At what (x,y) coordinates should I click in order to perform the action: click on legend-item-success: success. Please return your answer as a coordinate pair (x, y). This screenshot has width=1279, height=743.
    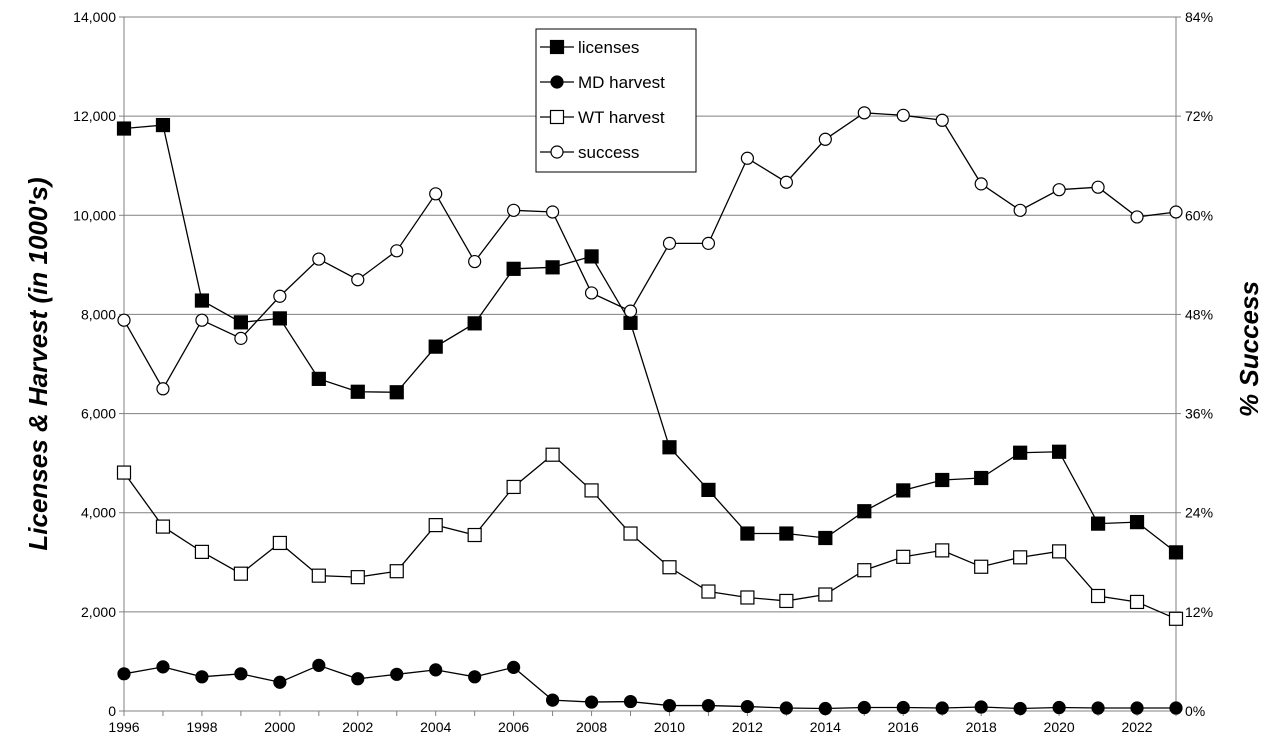
    Looking at the image, I should click on (589, 152).